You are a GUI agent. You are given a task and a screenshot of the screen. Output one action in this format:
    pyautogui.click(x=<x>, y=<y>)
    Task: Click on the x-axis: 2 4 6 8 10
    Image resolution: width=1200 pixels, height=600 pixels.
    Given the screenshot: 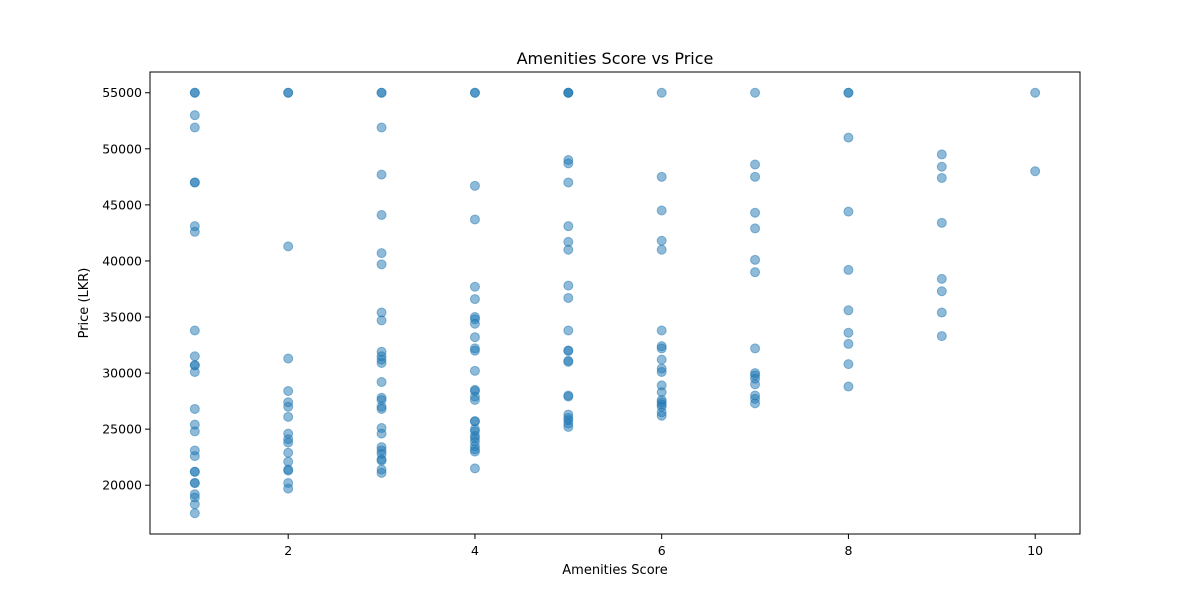 What is the action you would take?
    pyautogui.click(x=663, y=546)
    